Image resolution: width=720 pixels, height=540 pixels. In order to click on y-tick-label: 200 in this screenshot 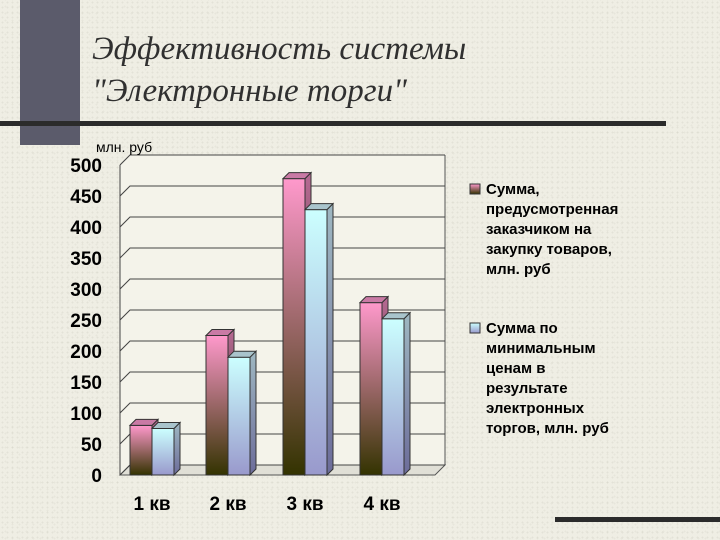, I will do `click(86, 352)`.